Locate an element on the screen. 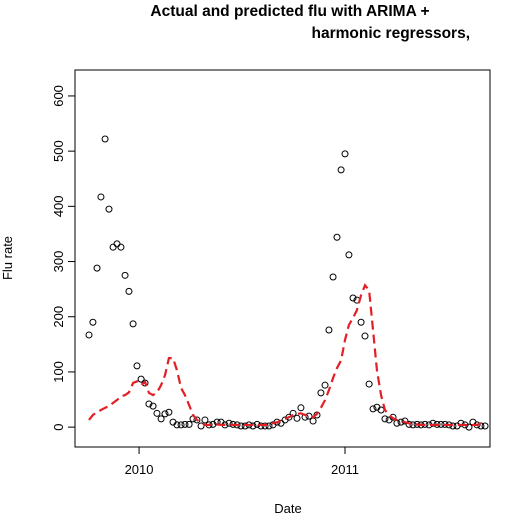  y-tick-label: 200 is located at coordinates (58, 317).